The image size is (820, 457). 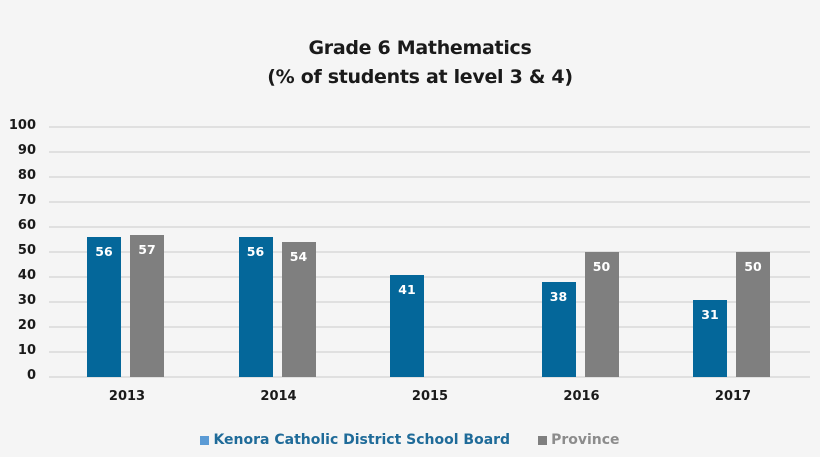 What do you see at coordinates (543, 440) in the screenshot?
I see `legend-swatch-province` at bounding box center [543, 440].